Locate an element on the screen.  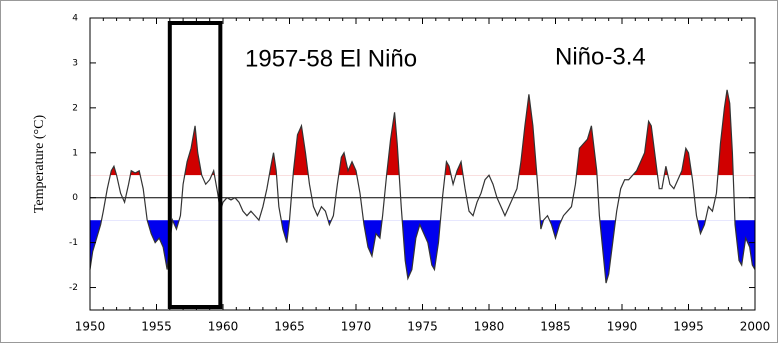
x-tick-label: 1950 is located at coordinates (90, 327).